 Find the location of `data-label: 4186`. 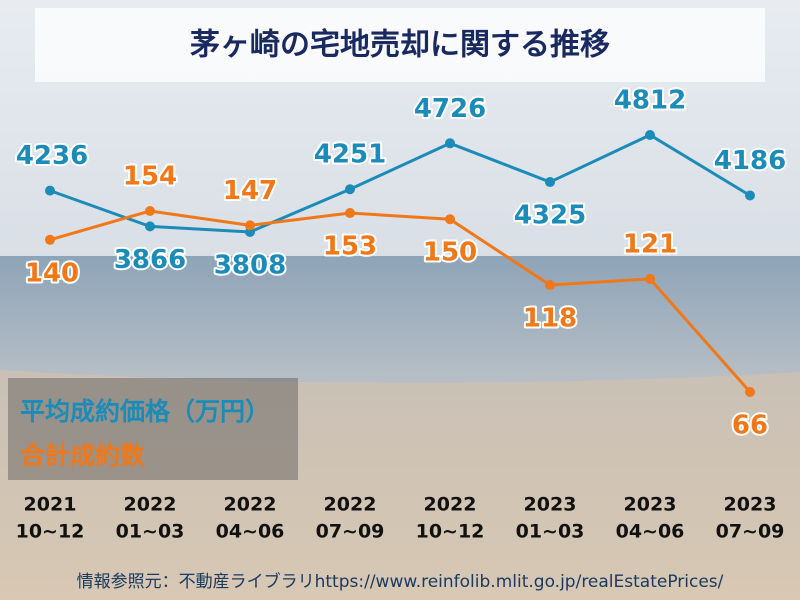

data-label: 4186 is located at coordinates (750, 161).